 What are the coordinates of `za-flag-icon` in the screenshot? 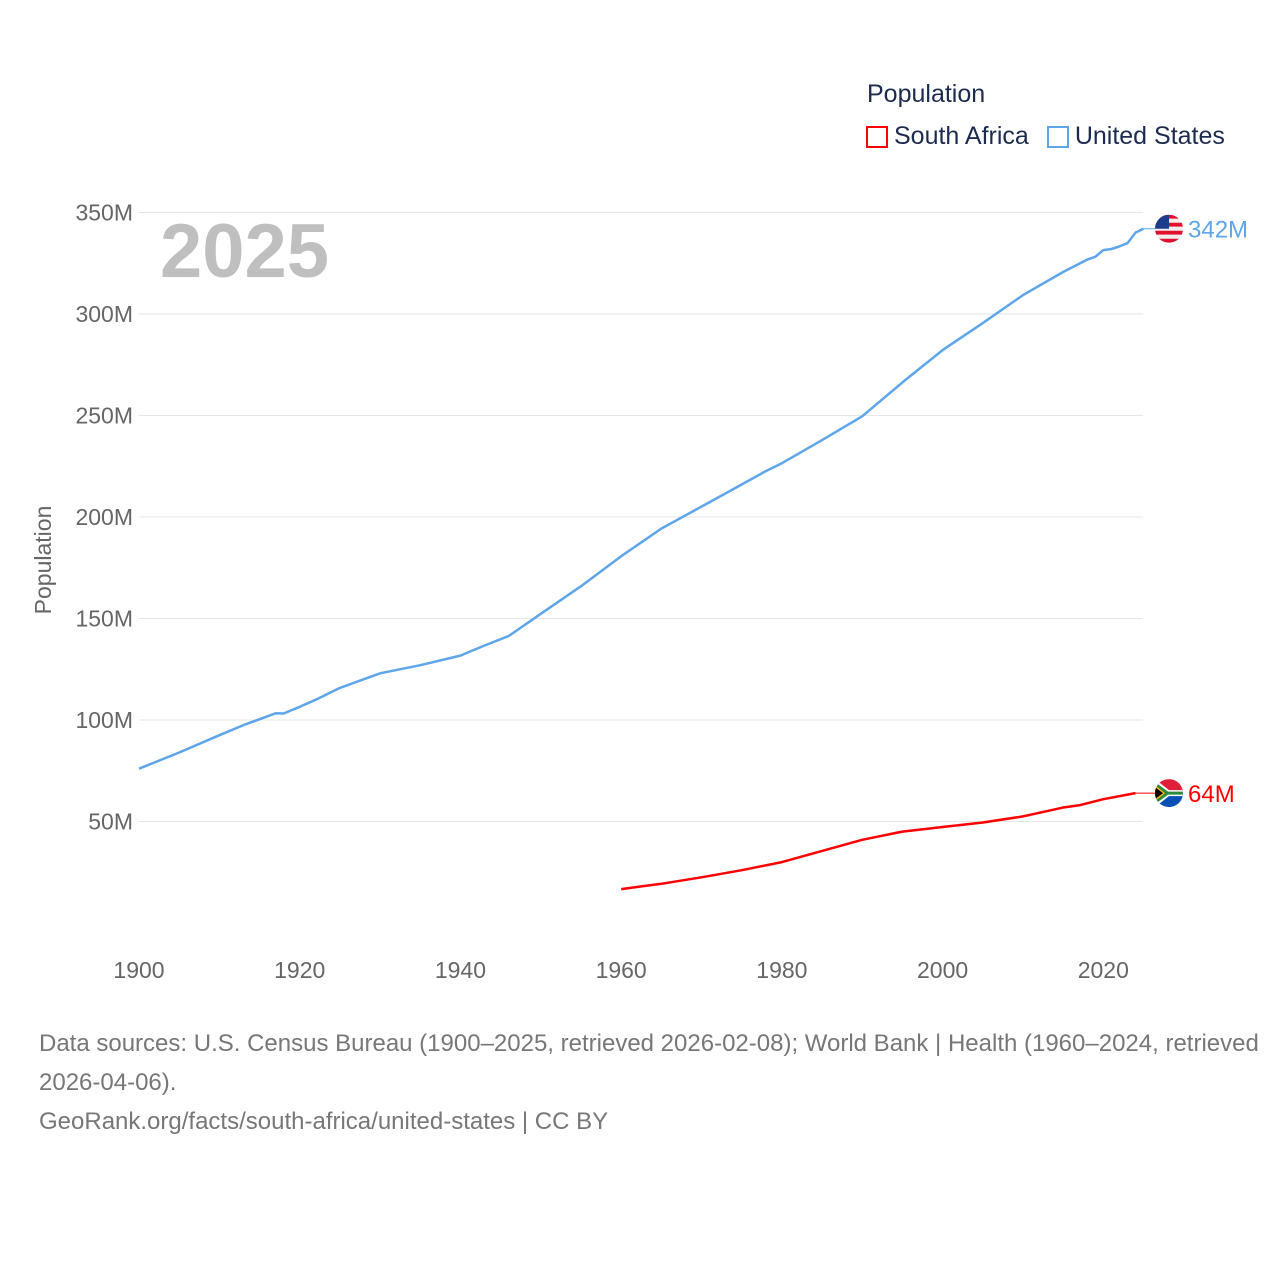 It's located at (1169, 793).